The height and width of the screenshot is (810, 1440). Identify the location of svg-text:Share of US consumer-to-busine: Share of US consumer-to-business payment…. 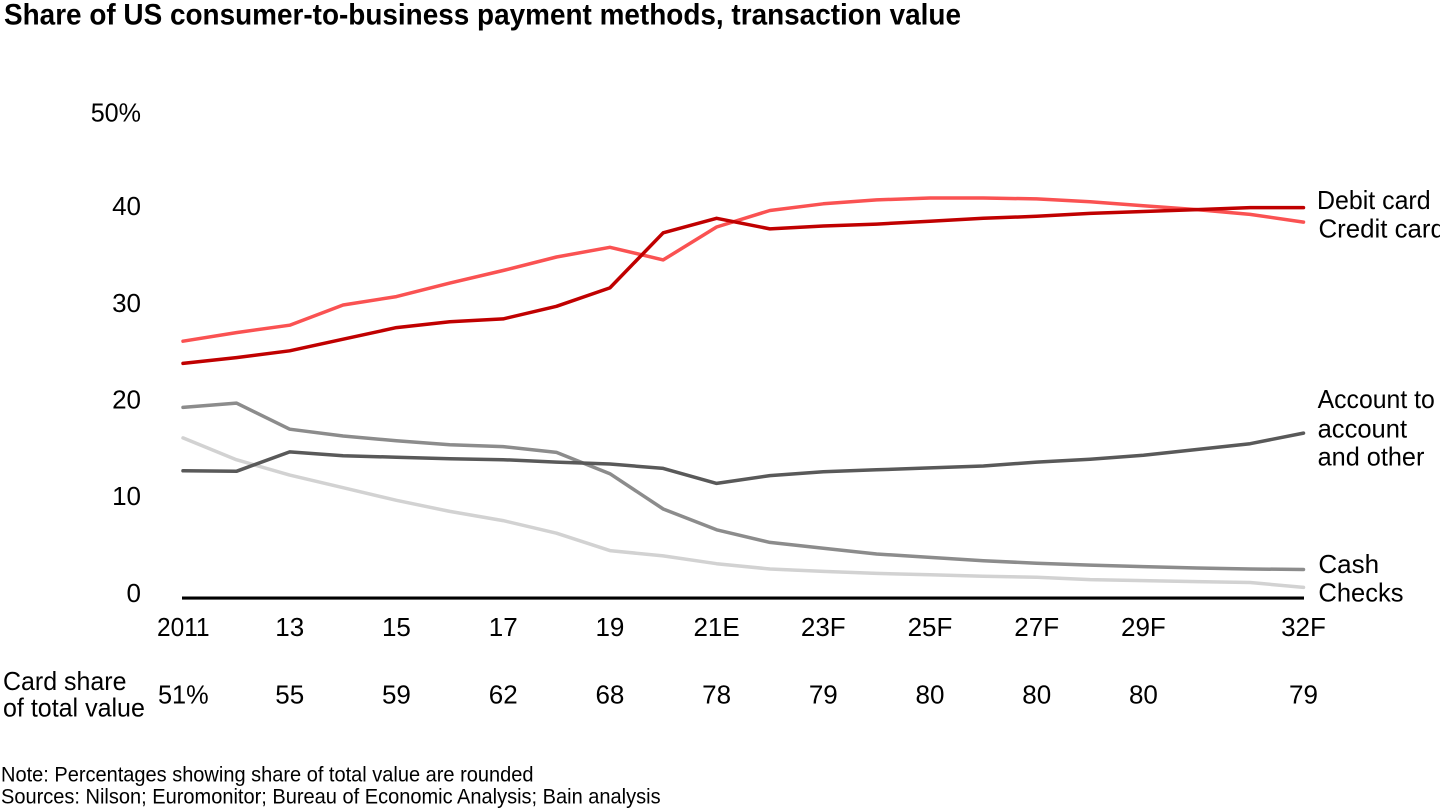
(482, 16).